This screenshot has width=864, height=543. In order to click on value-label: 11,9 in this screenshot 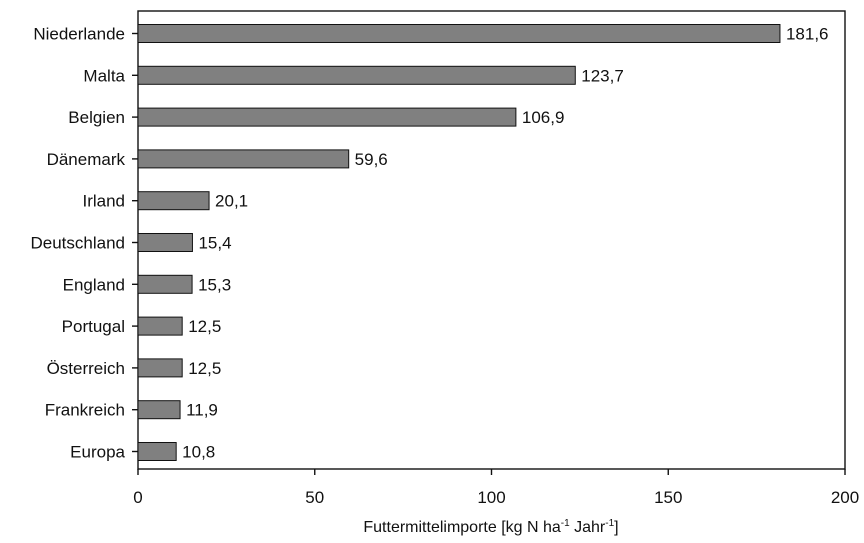, I will do `click(202, 410)`.